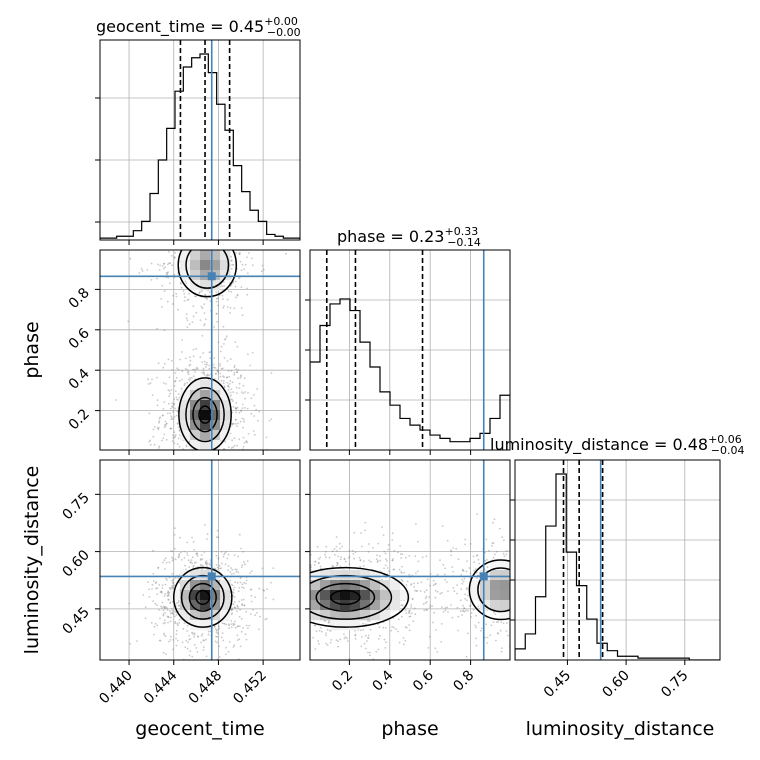 Image resolution: width=760 pixels, height=760 pixels. Describe the element at coordinates (361, 236) in the screenshot. I see `title-param: phase` at that location.